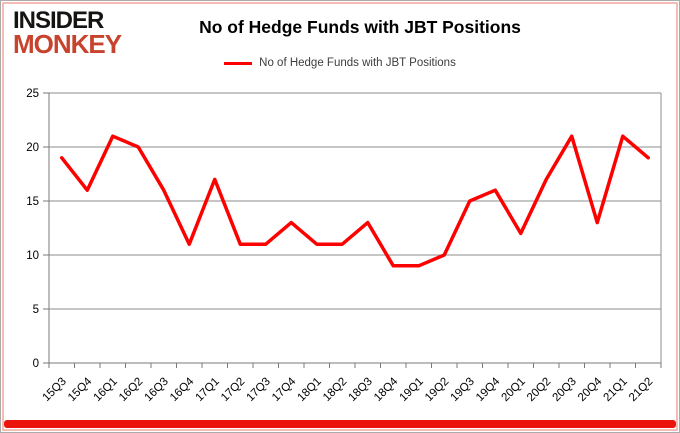 The image size is (680, 433). What do you see at coordinates (182, 389) in the screenshot?
I see `x-axis-tick-label: 16Q4` at bounding box center [182, 389].